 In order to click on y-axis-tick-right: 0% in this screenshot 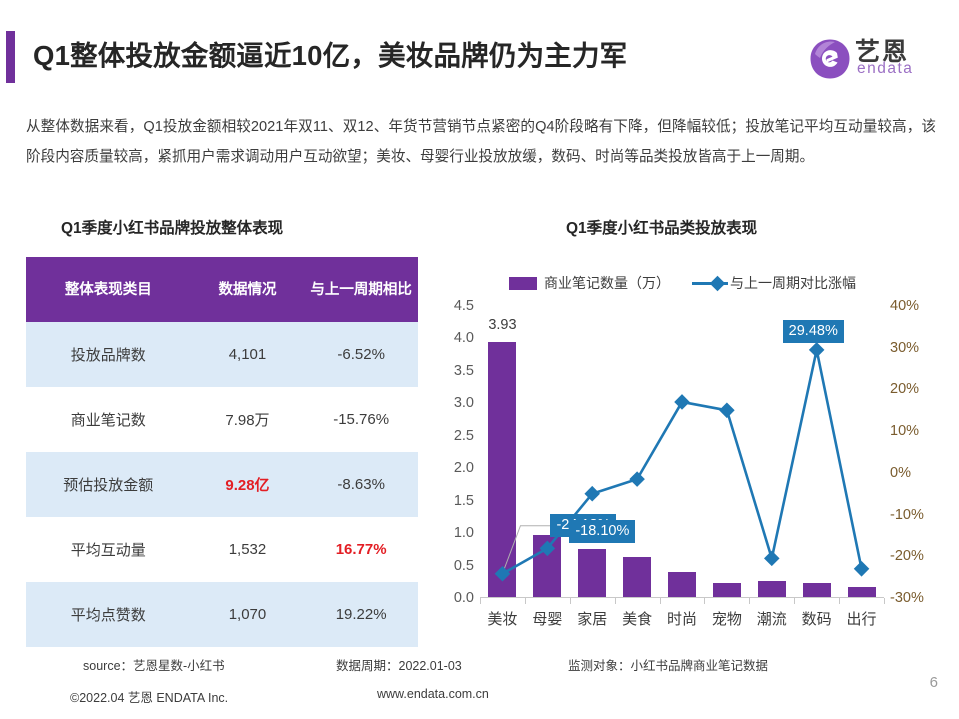, I will do `click(900, 472)`.